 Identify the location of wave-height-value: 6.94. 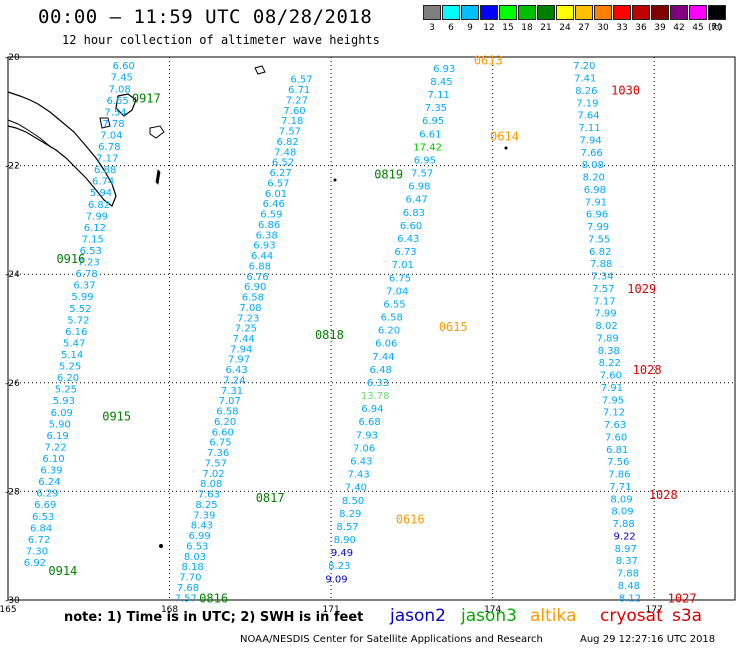
(372, 409).